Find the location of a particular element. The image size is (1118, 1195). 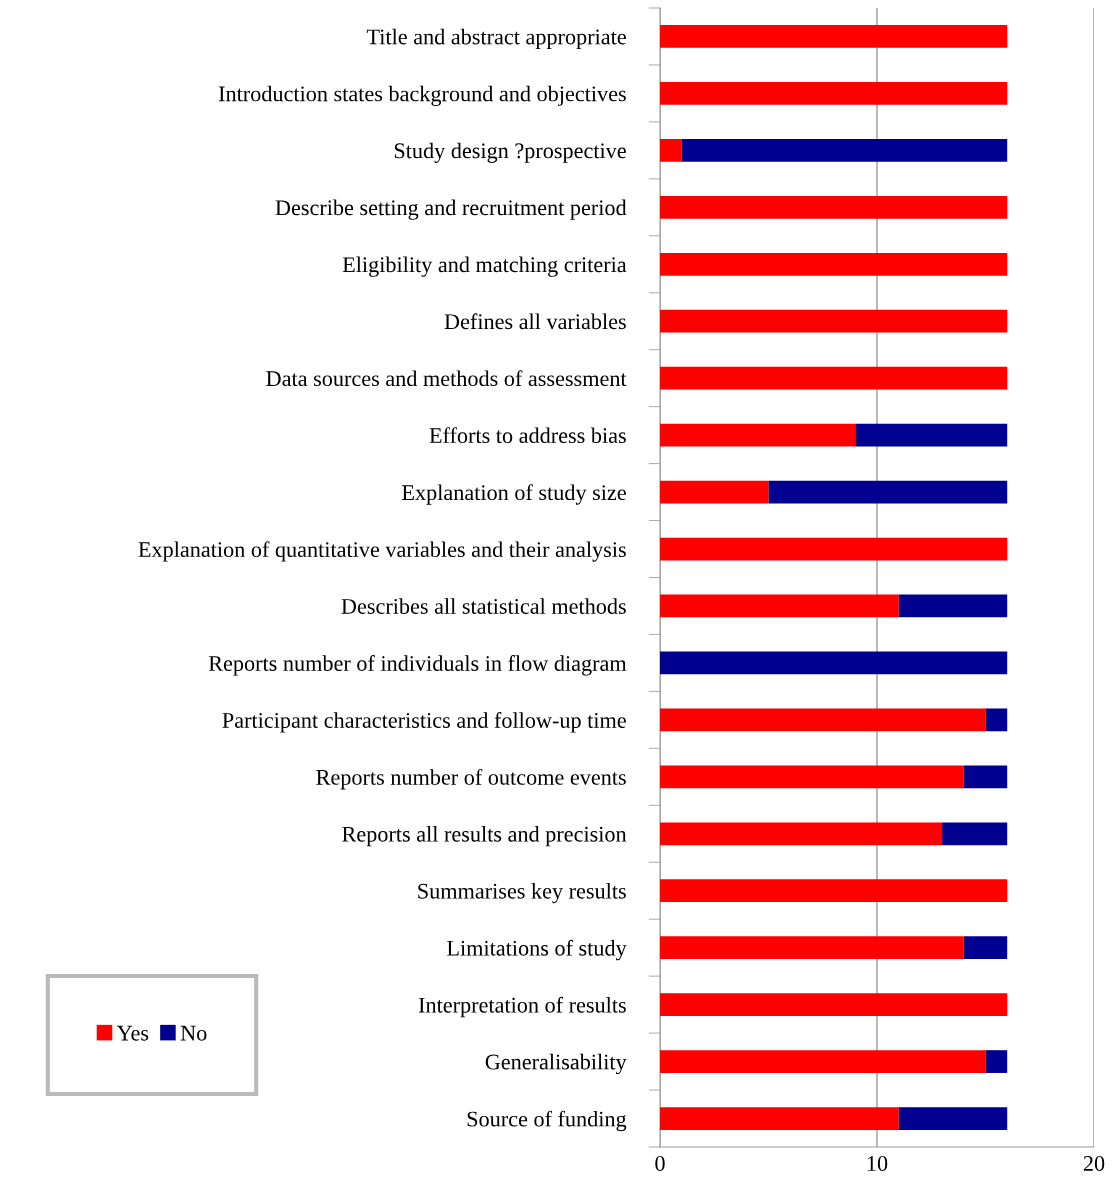

y-tick-label: Study design ?prospective is located at coordinates (510, 152).